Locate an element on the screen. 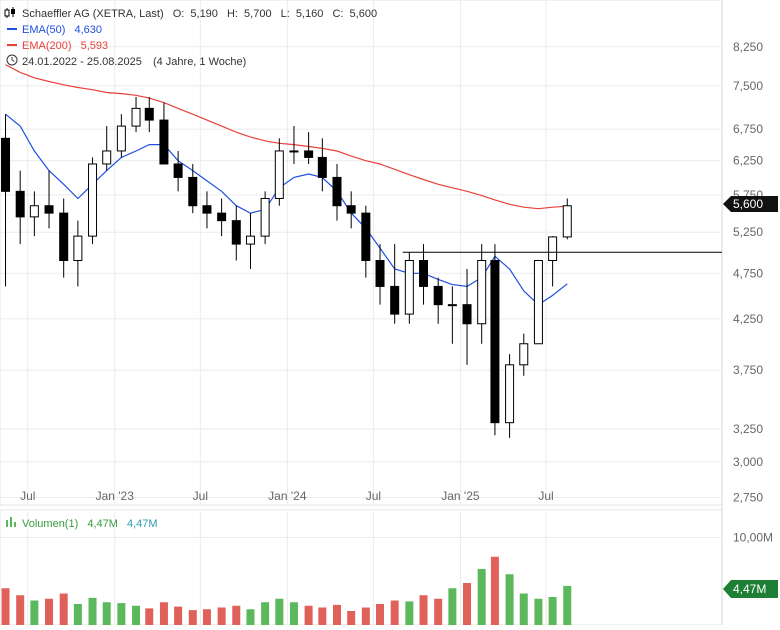 This screenshot has width=780, height=630. high-value: 5,700 is located at coordinates (258, 14).